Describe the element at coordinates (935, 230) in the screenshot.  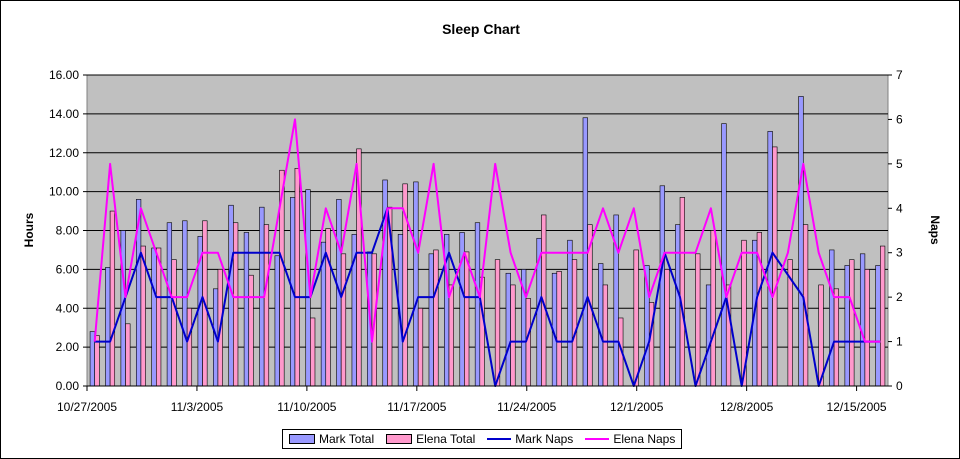
I see `y2-axis-label: Naps` at that location.